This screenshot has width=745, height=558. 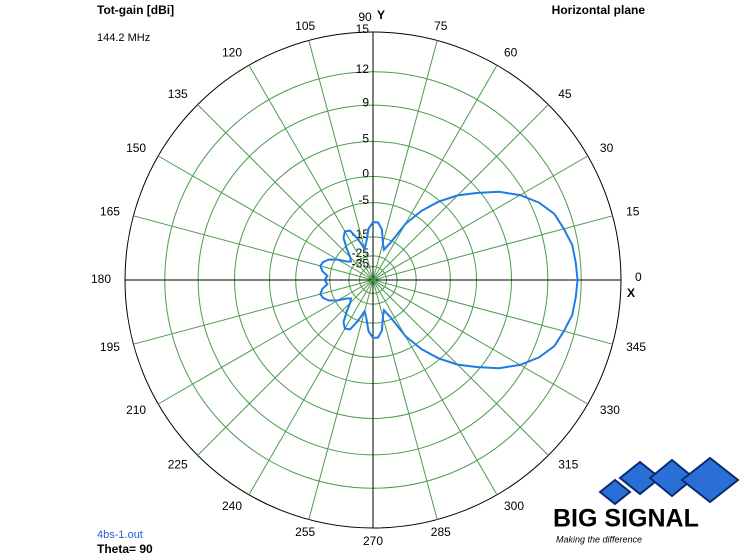 I want to click on theta-tick-label: 30, so click(x=607, y=148).